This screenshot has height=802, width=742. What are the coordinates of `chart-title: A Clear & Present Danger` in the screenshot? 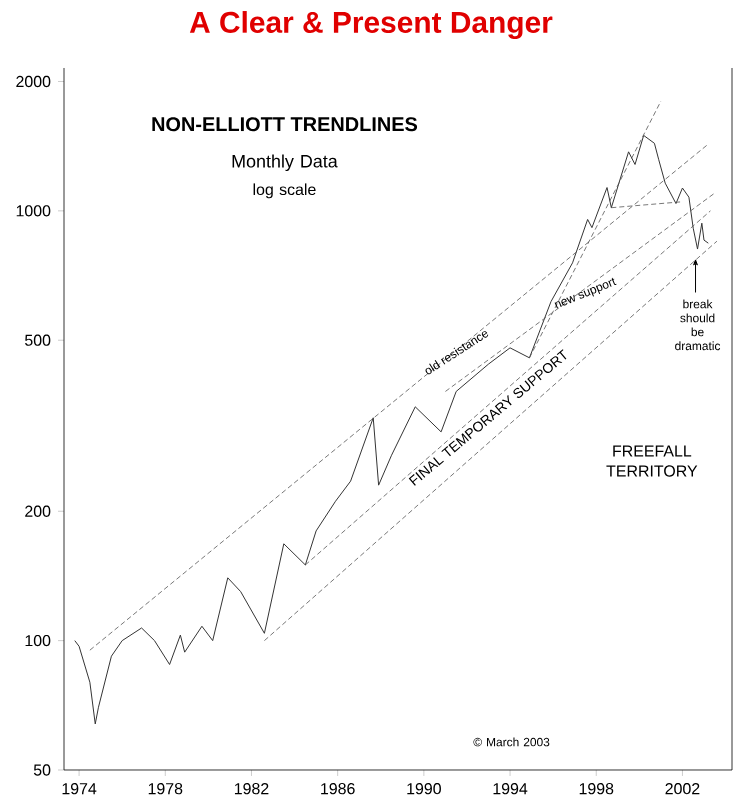 It's located at (371, 25).